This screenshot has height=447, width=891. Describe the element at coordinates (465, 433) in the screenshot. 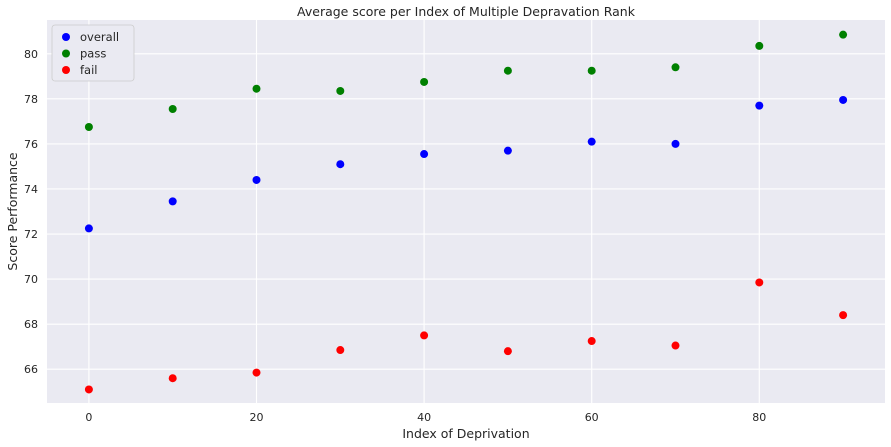

I see `x-axis-label: Index of Deprivation` at that location.